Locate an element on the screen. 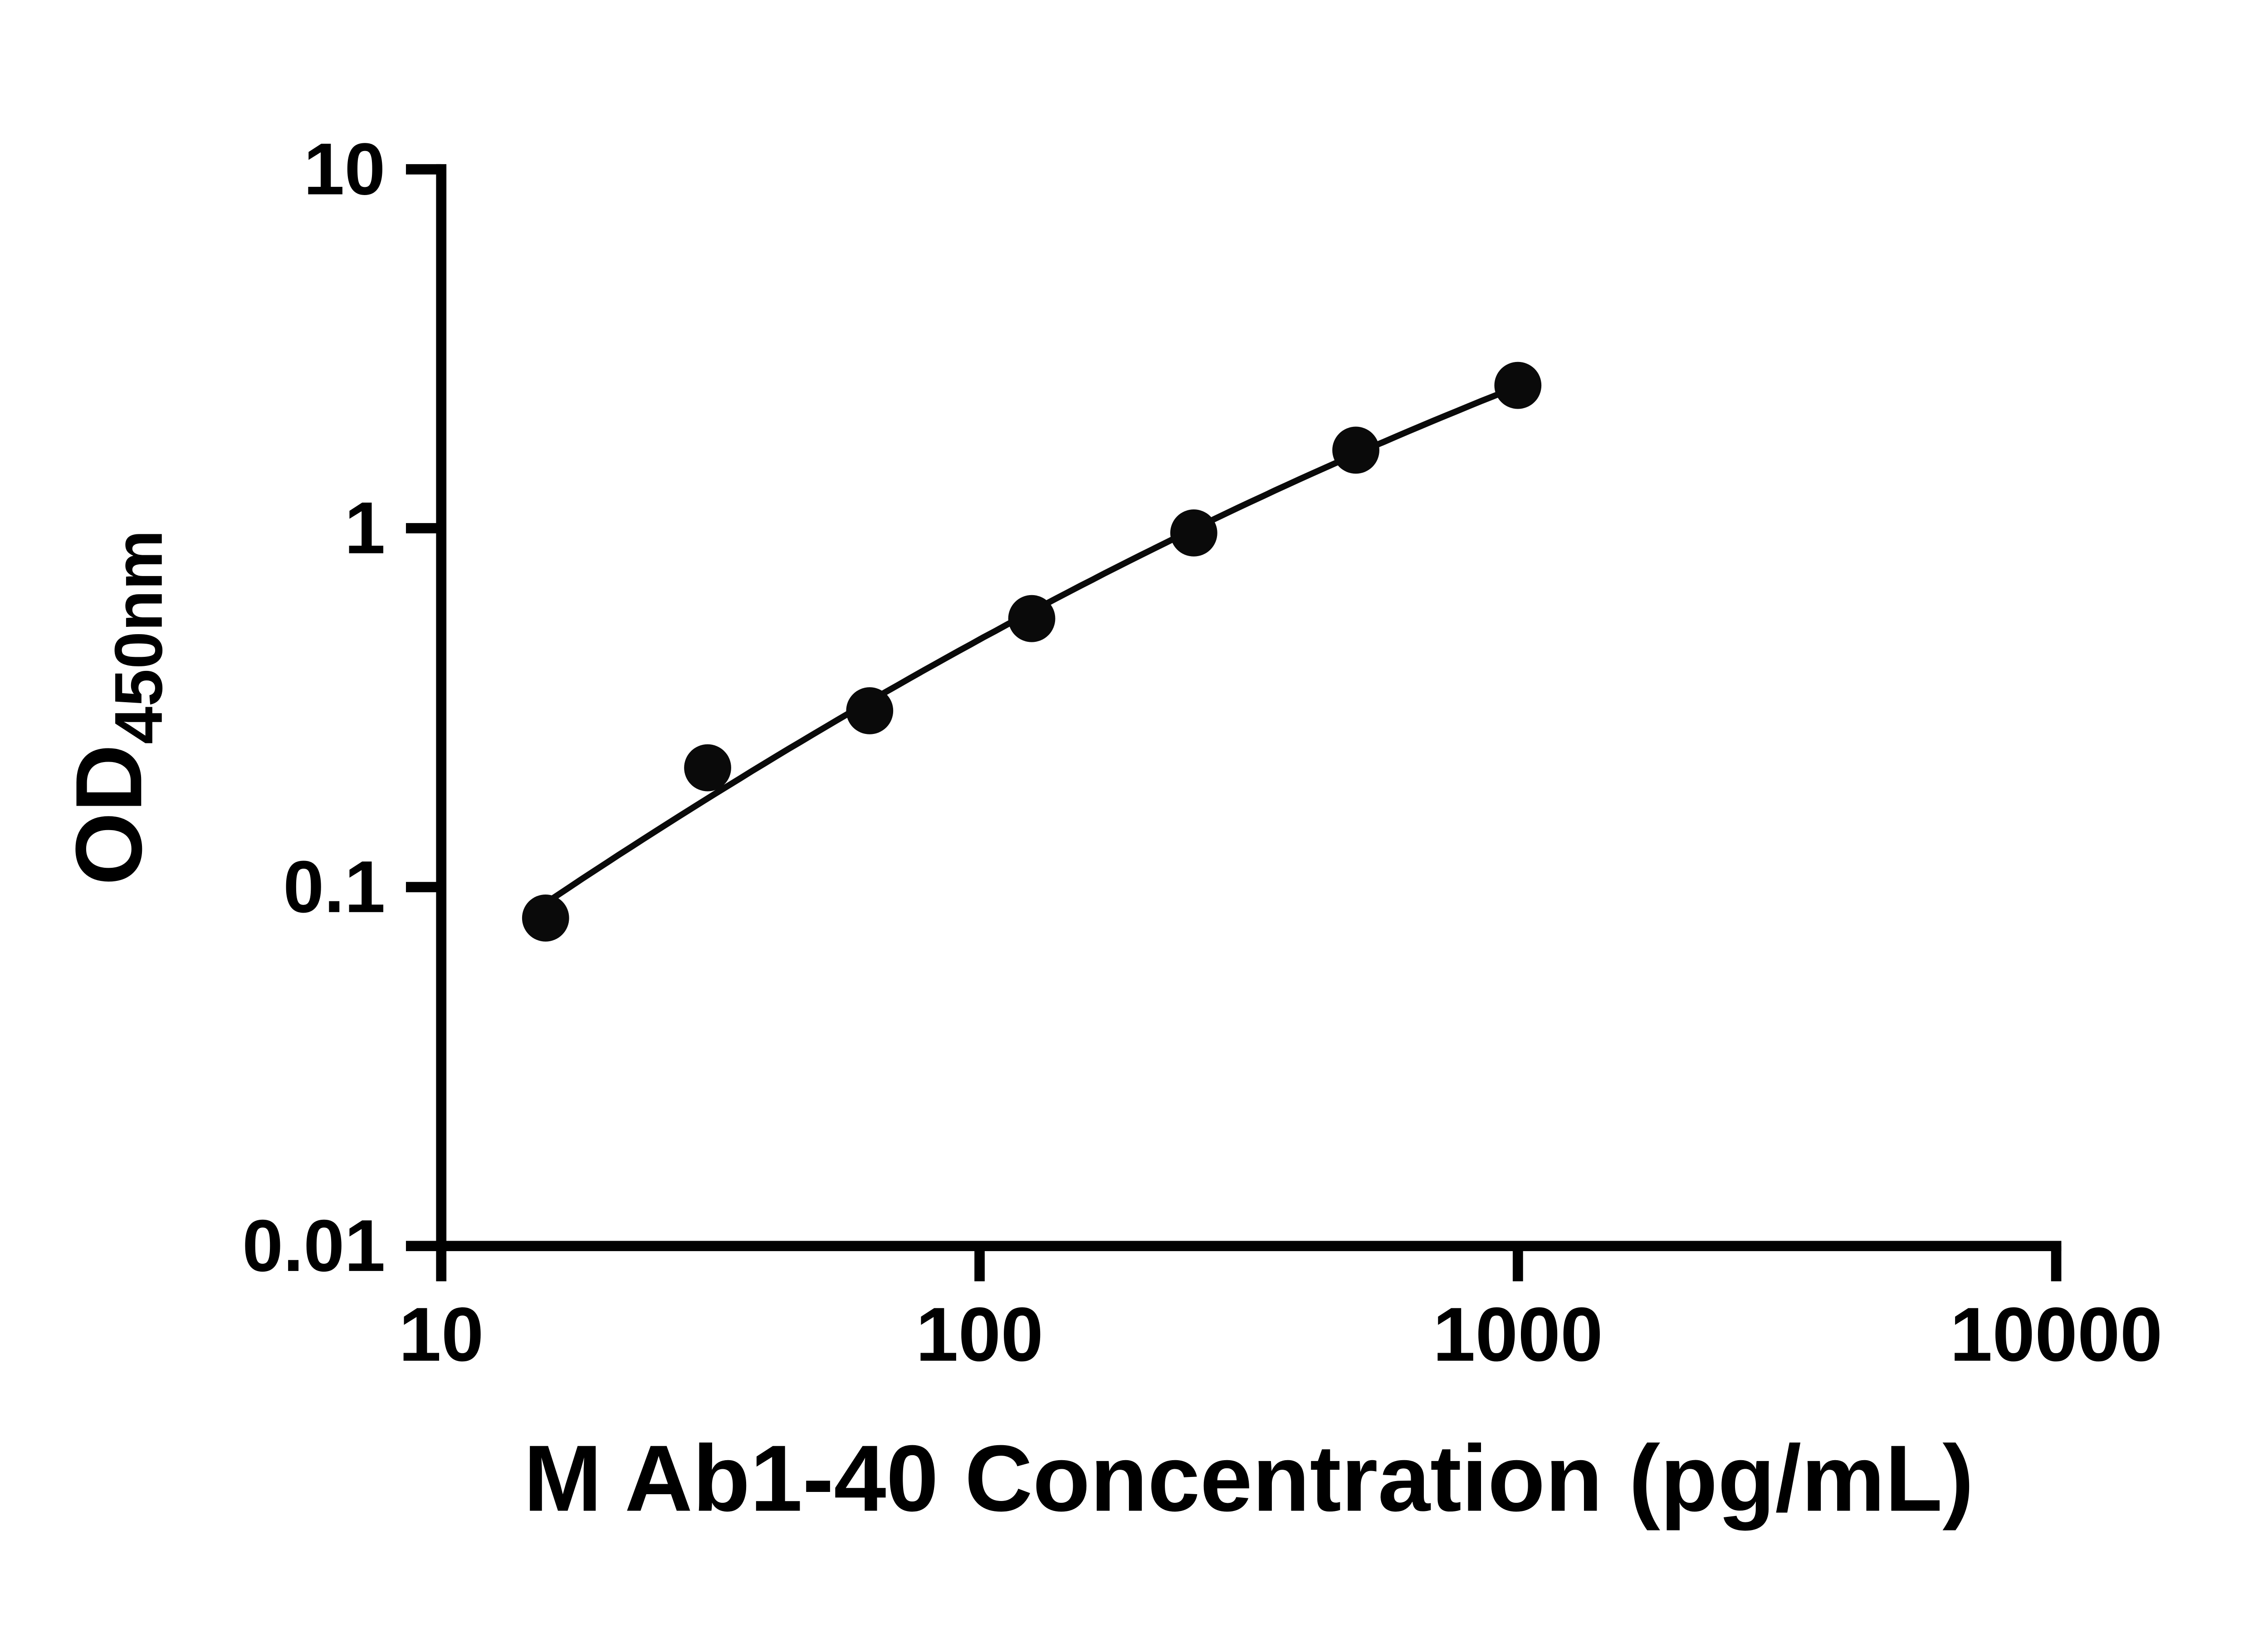 The image size is (2268, 1633). x-axis-title: M Ab1-40 Concentration (pg/mL) is located at coordinates (1249, 1477).